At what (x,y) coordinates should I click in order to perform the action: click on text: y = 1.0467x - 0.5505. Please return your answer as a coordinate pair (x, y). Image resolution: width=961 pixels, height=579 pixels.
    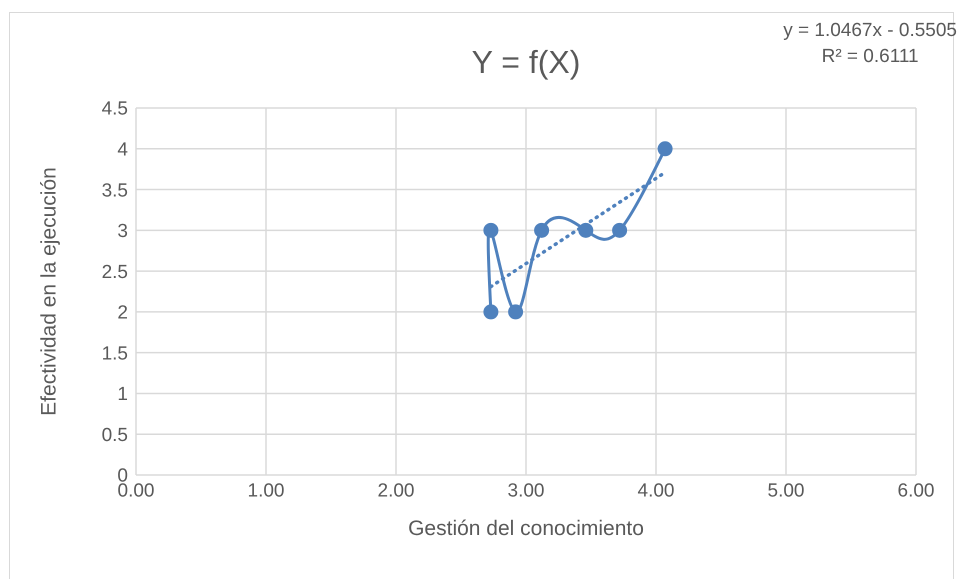
    Looking at the image, I should click on (870, 31).